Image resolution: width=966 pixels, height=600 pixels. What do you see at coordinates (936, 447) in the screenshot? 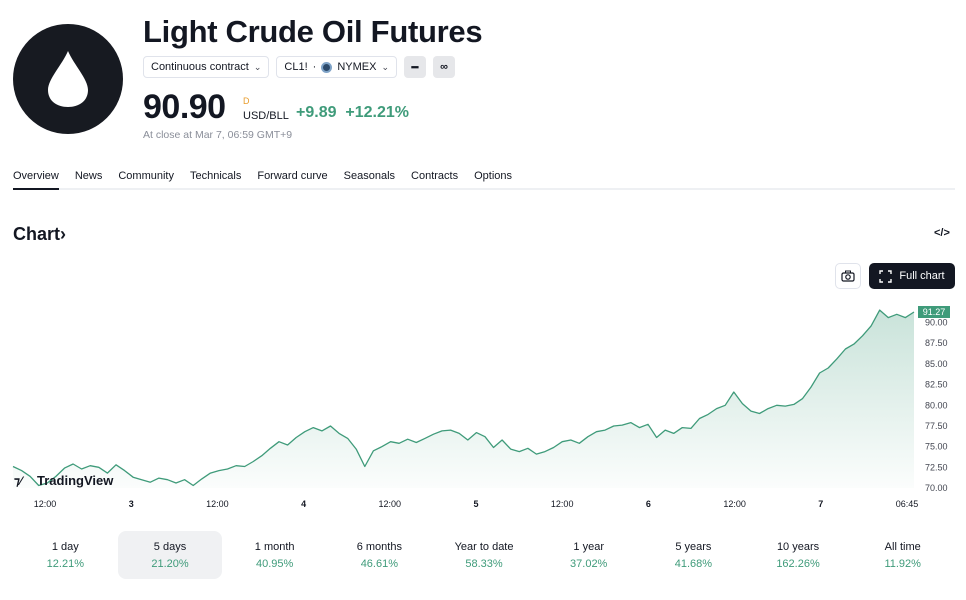
I see `y-tick-label: 75.00` at bounding box center [936, 447].